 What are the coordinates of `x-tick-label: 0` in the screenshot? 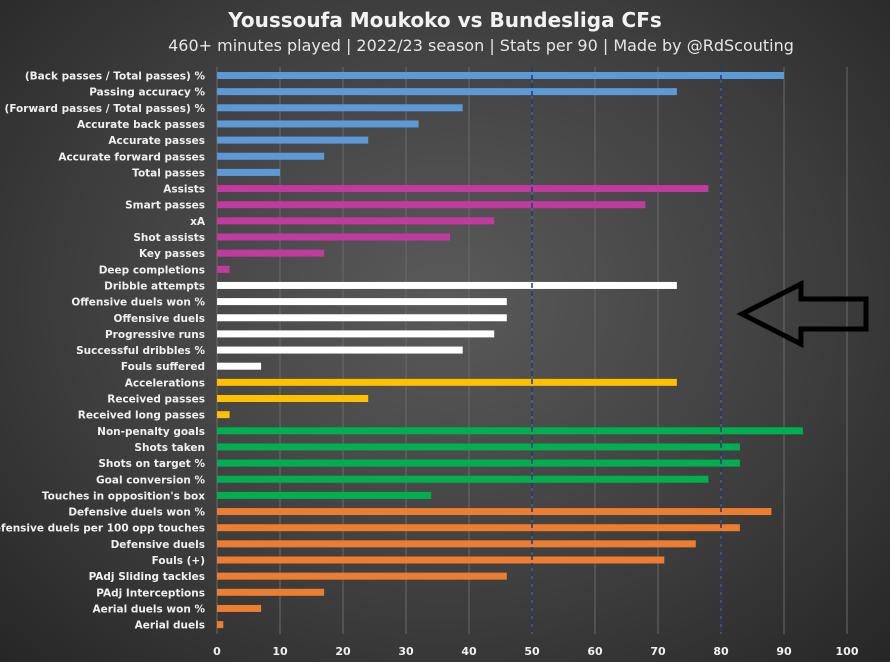 It's located at (217, 651).